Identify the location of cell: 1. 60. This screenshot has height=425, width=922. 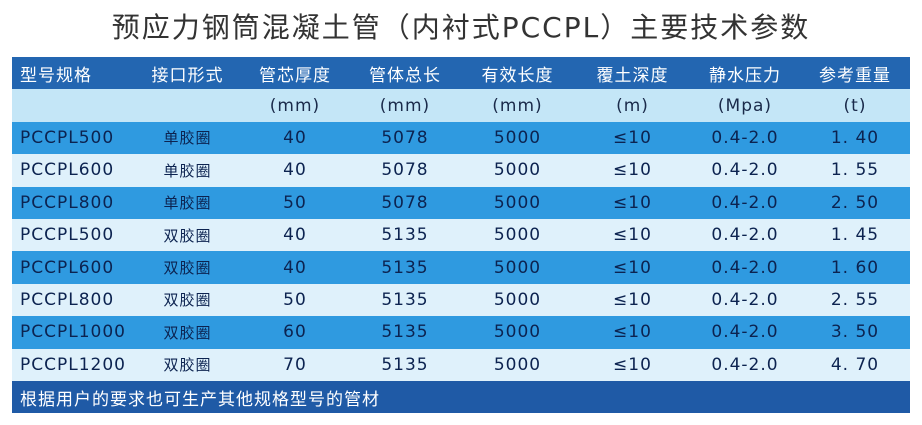
(855, 267).